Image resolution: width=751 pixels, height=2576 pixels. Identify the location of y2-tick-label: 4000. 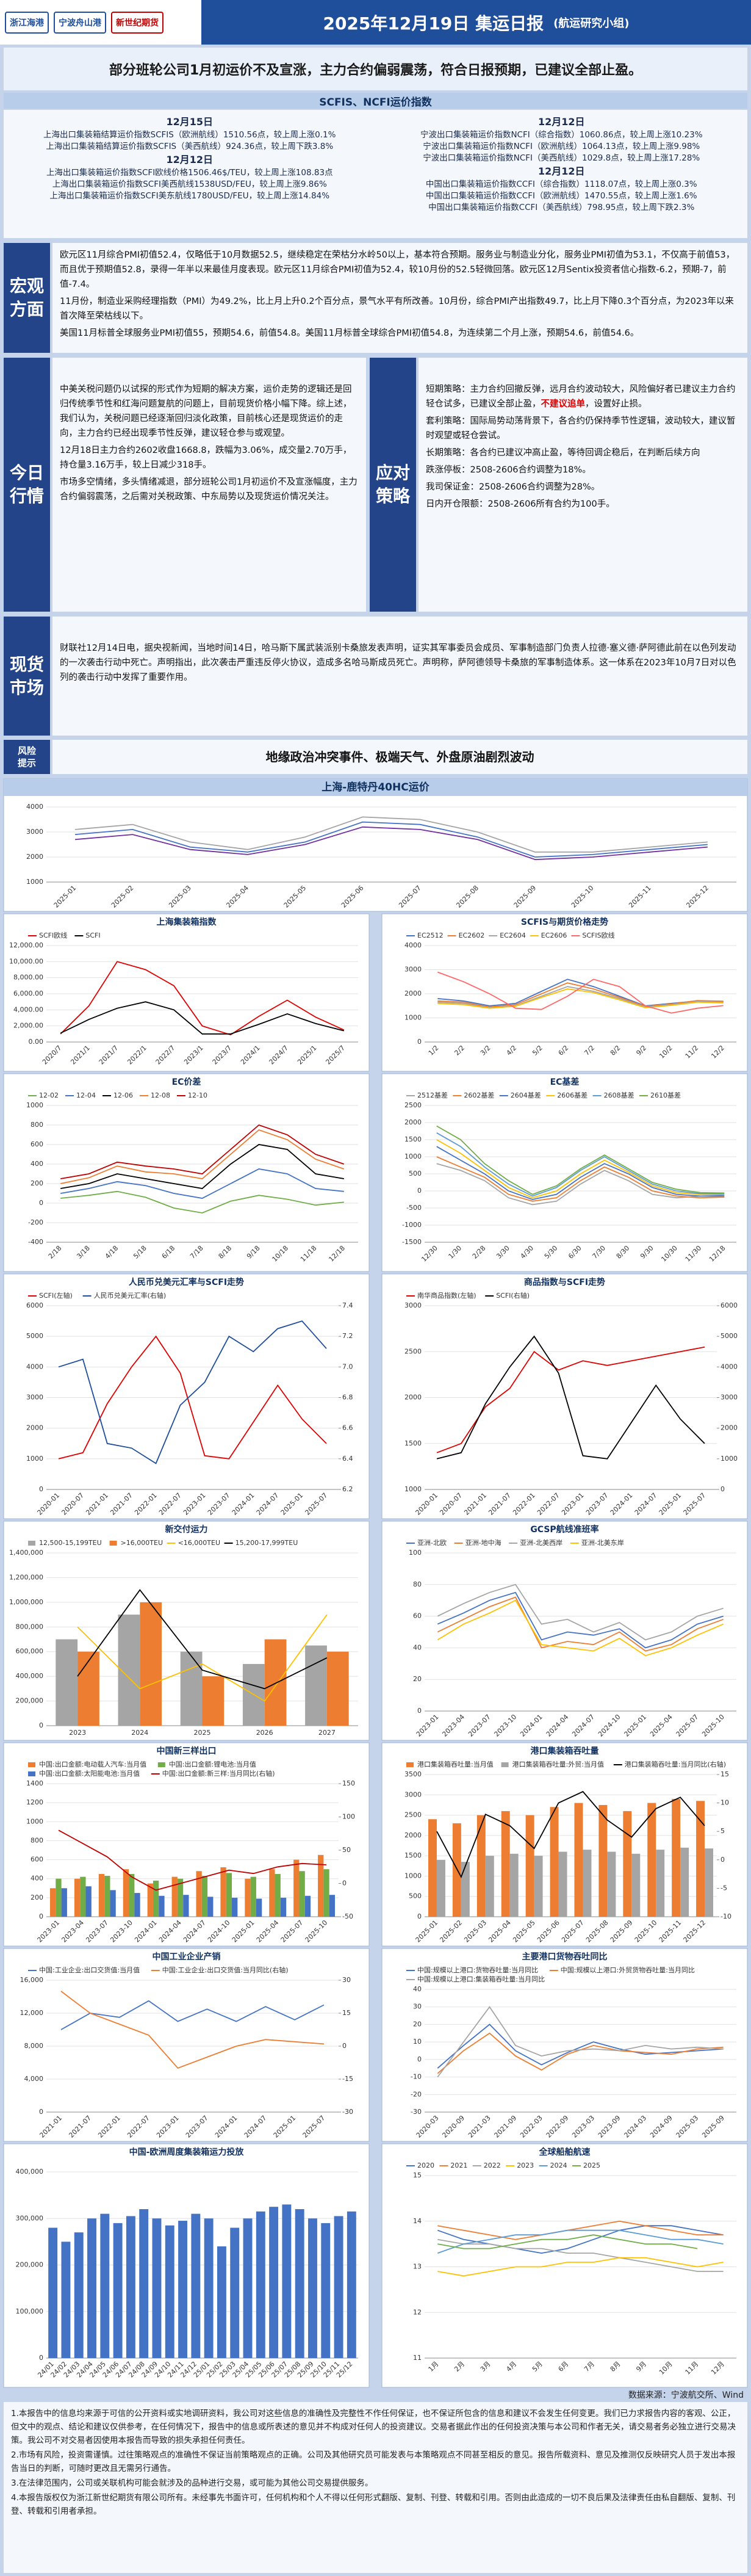
(729, 1366).